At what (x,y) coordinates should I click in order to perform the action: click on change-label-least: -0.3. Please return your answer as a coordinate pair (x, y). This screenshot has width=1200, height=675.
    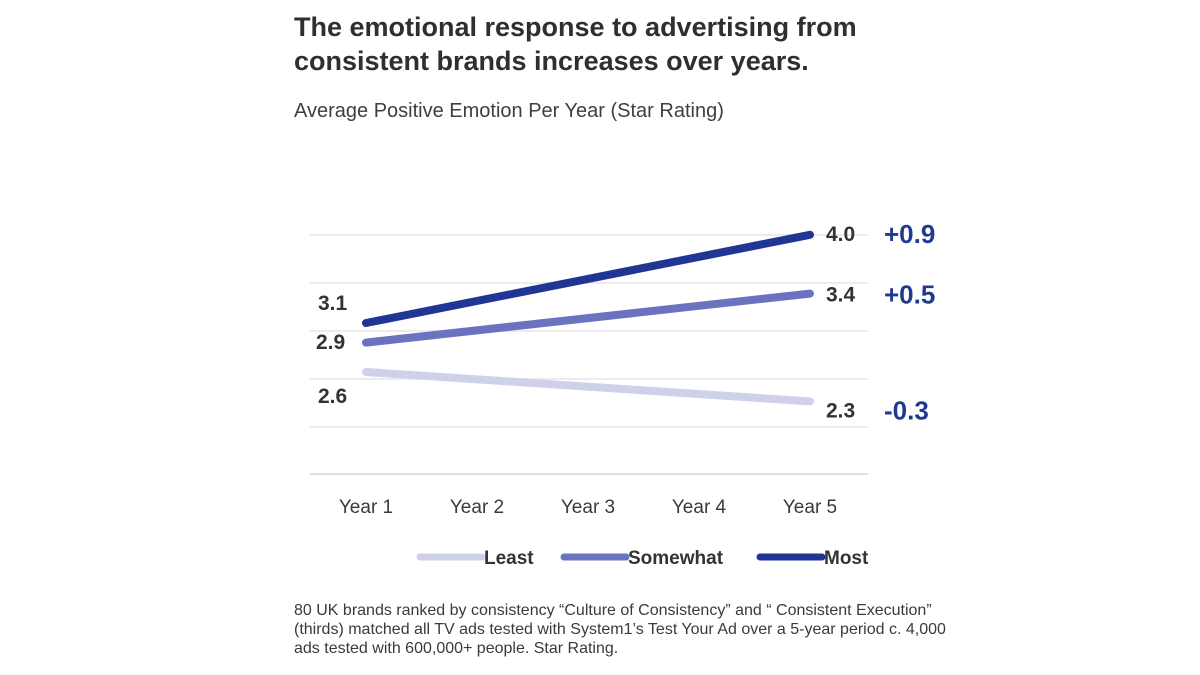
    Looking at the image, I should click on (906, 410).